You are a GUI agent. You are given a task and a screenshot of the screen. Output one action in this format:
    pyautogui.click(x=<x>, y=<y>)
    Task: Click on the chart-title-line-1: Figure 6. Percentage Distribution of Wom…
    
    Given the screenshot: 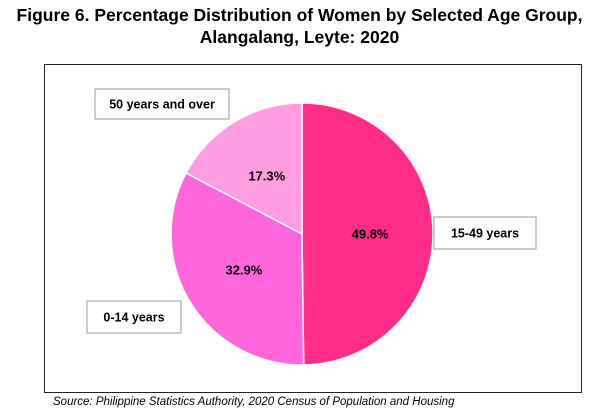 What is the action you would take?
    pyautogui.click(x=299, y=15)
    